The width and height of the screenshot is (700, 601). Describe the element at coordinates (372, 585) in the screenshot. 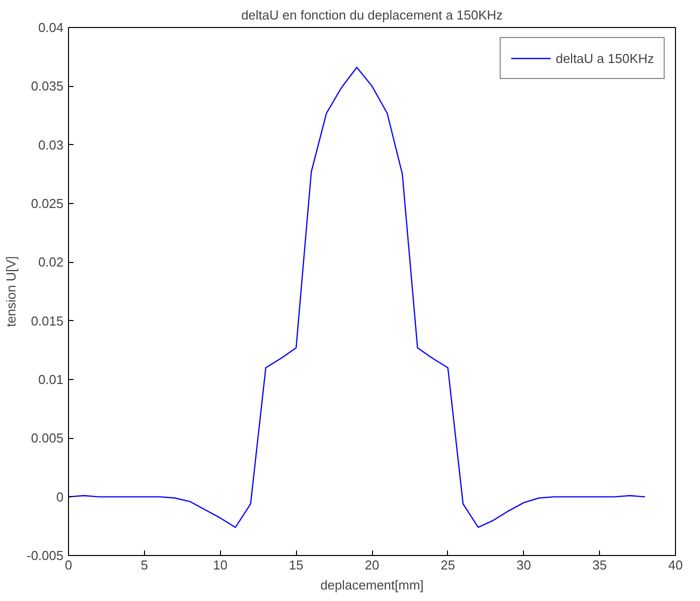

I see `x-axis-title: deplacement[mm]` at that location.